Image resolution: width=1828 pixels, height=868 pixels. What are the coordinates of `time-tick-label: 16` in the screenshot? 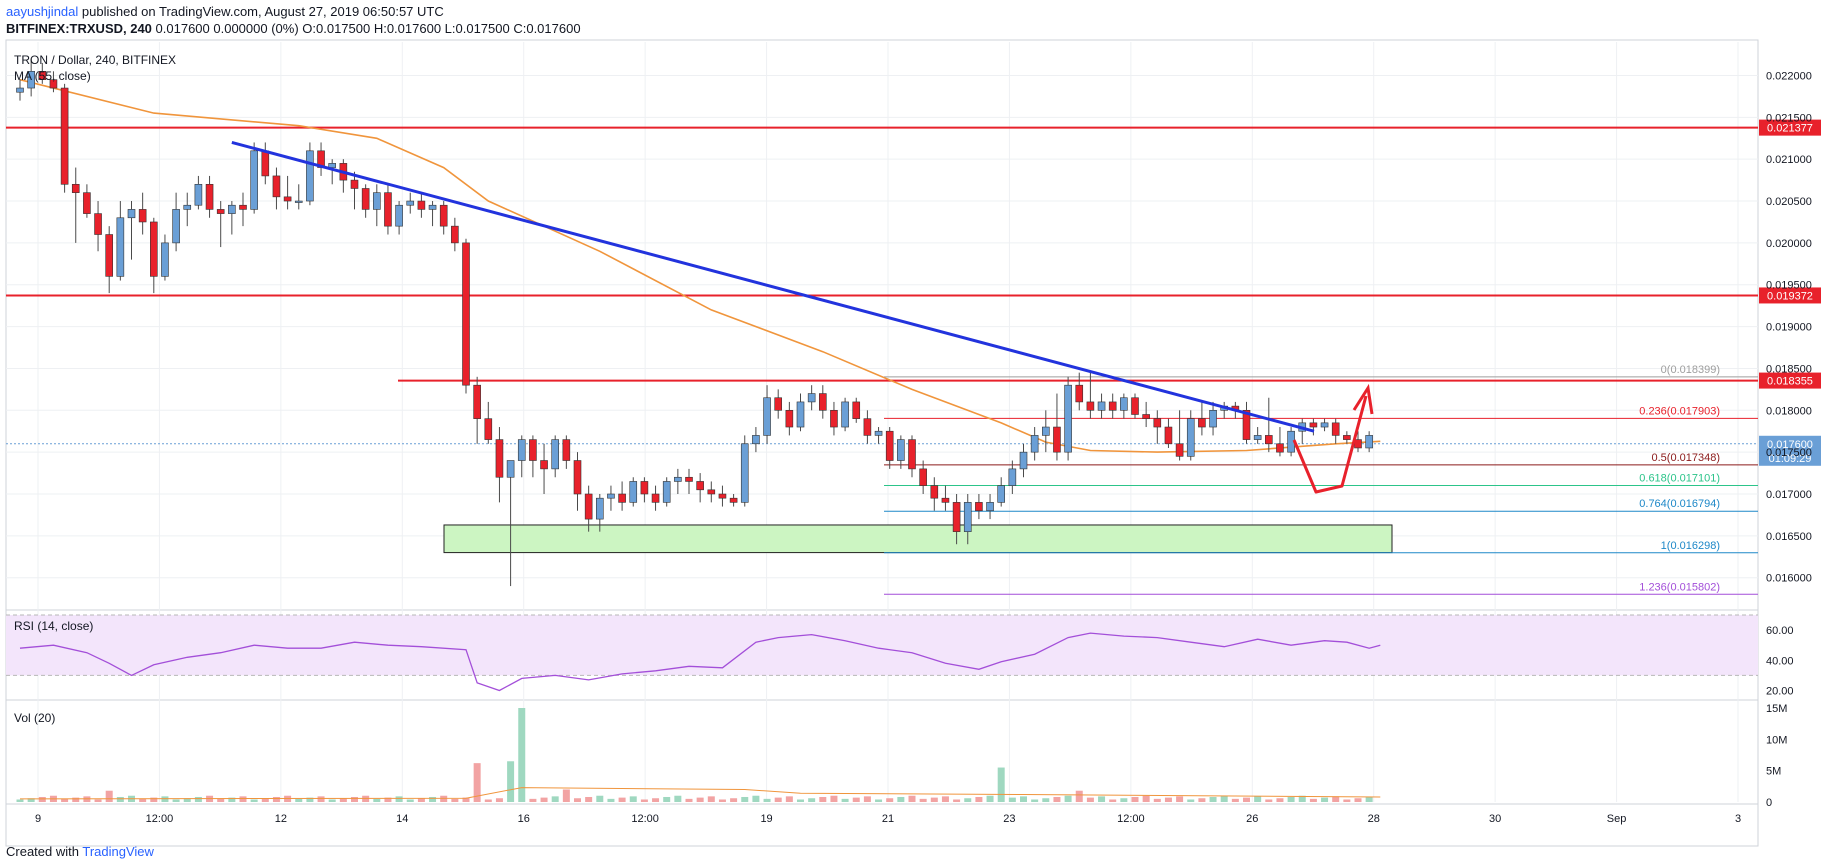 It's located at (524, 819).